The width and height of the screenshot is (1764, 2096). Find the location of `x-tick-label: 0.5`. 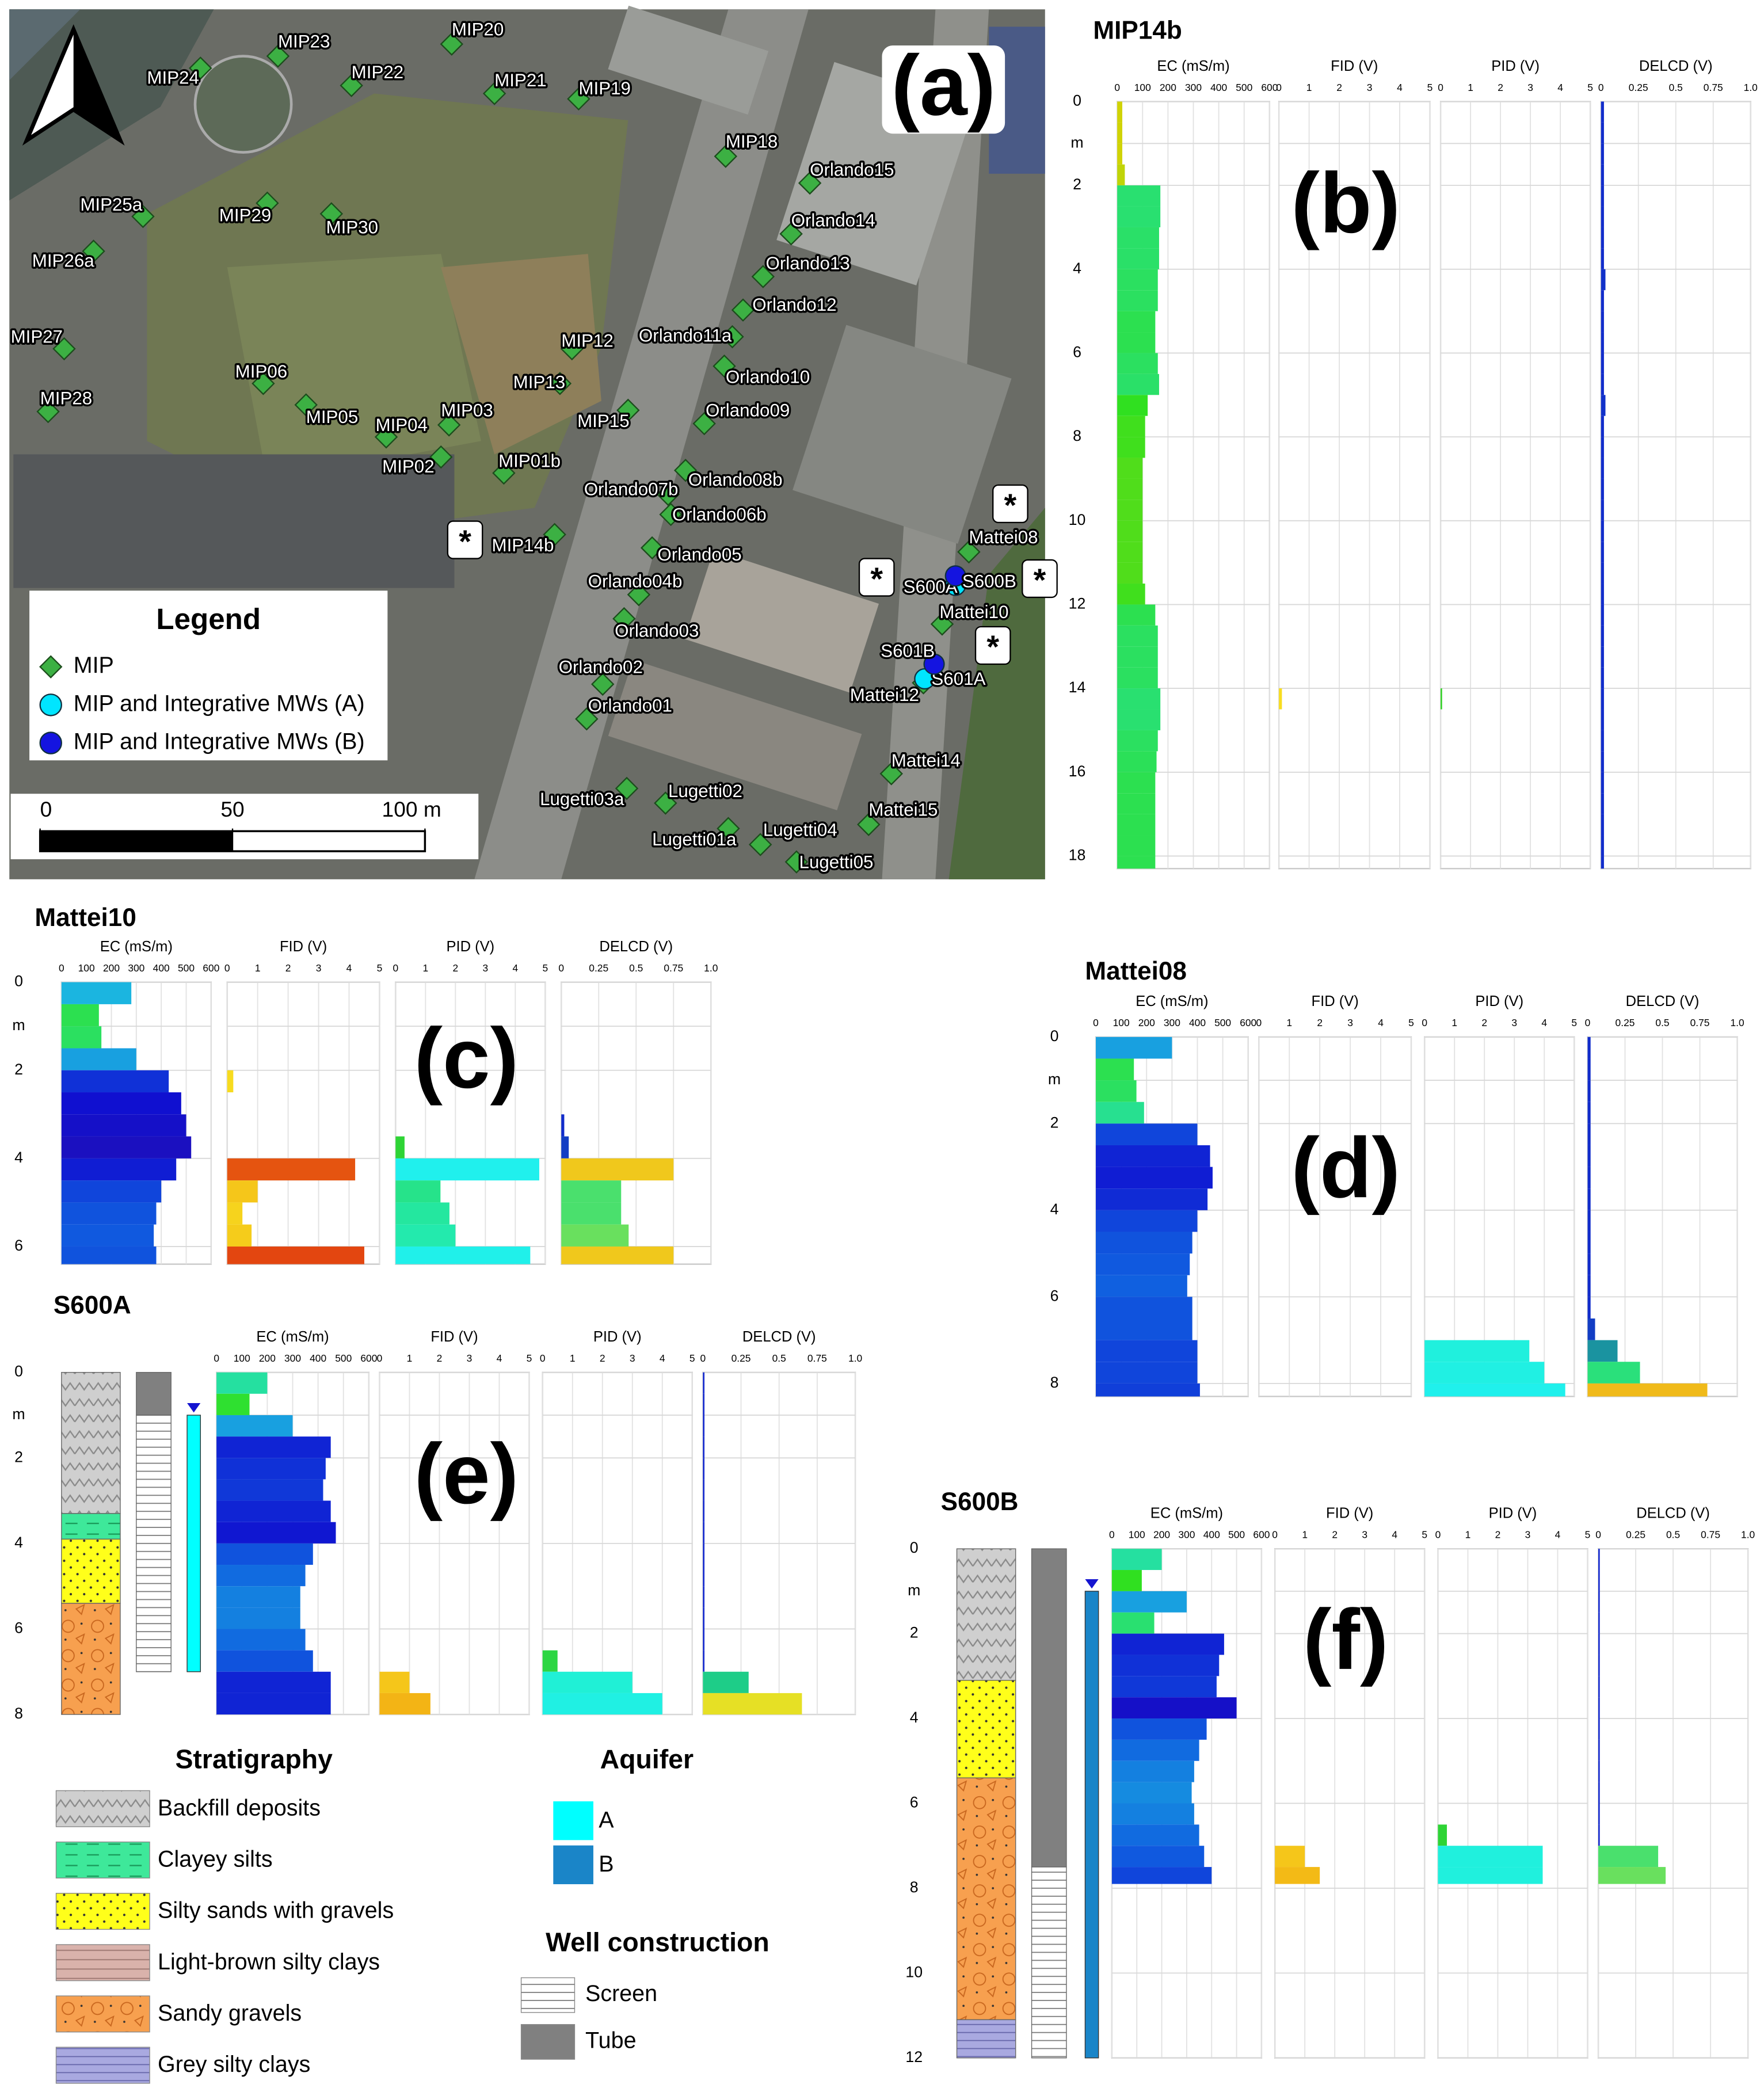

x-tick-label: 0.5 is located at coordinates (636, 968).